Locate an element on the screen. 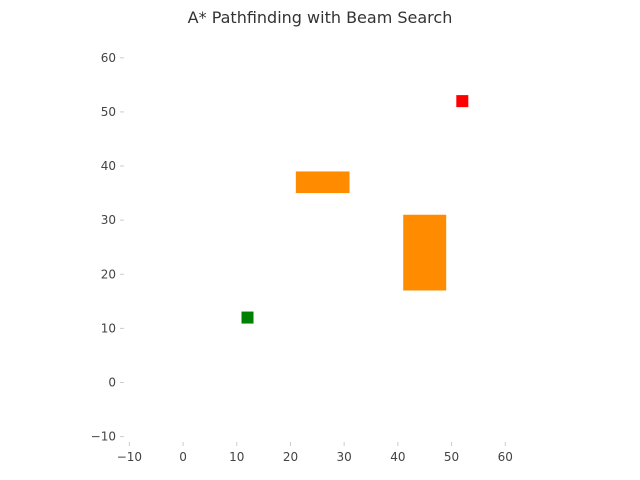 This screenshot has width=640, height=480. x-tick-label: 30 is located at coordinates (344, 457).